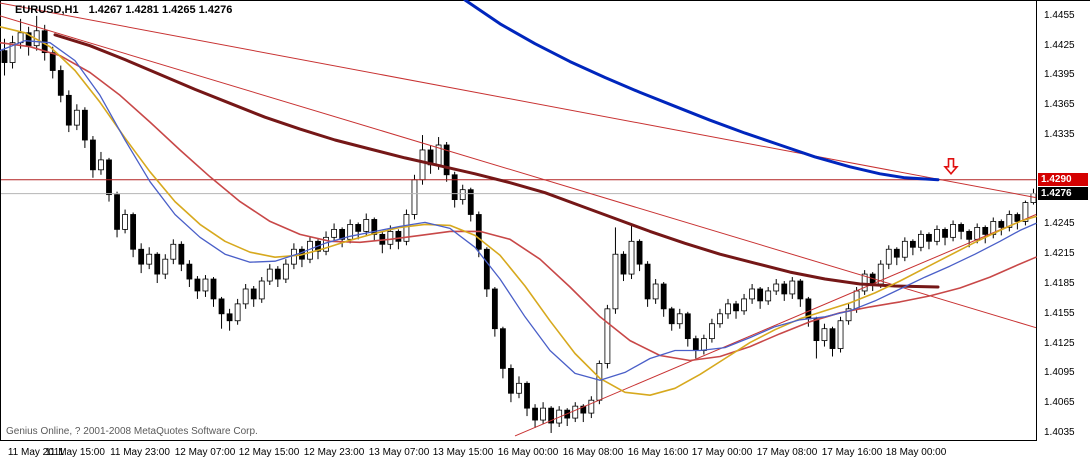  What do you see at coordinates (593, 452) in the screenshot?
I see `time-axis-label: 16 May 08:00` at bounding box center [593, 452].